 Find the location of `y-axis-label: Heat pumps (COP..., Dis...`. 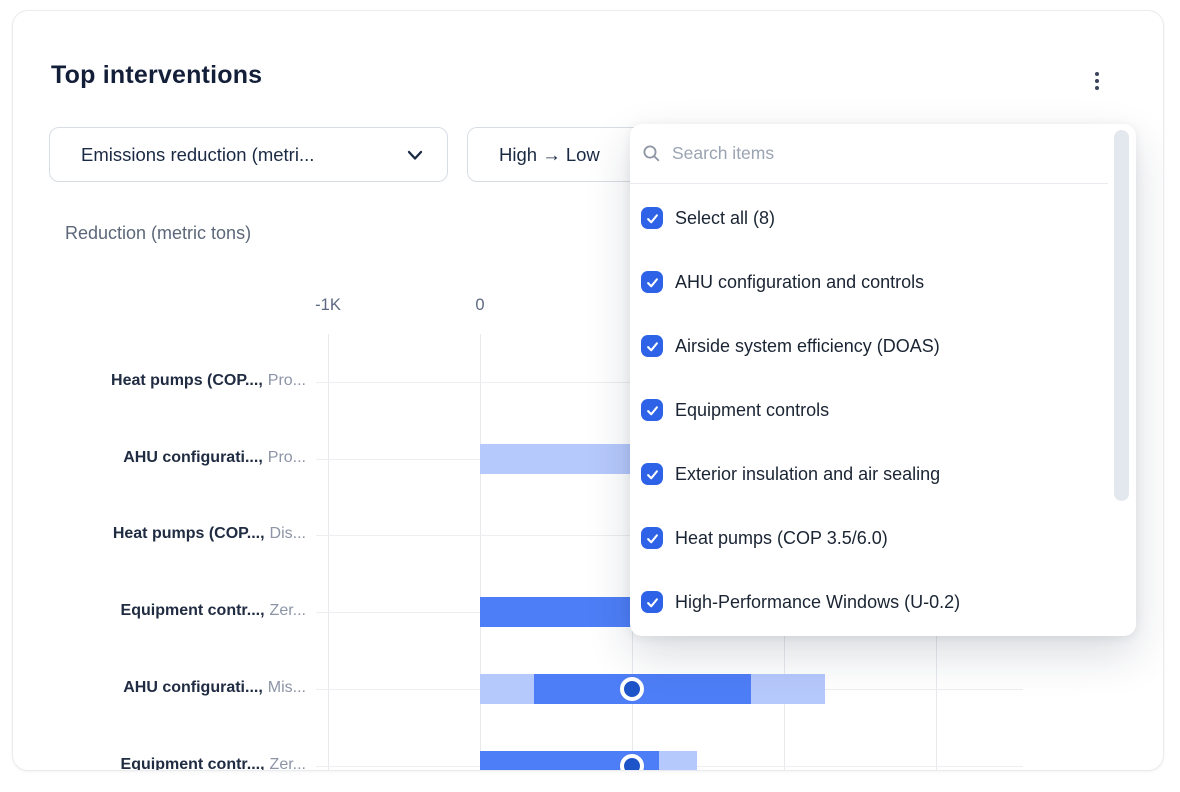

y-axis-label: Heat pumps (COP..., Dis... is located at coordinates (159, 534).